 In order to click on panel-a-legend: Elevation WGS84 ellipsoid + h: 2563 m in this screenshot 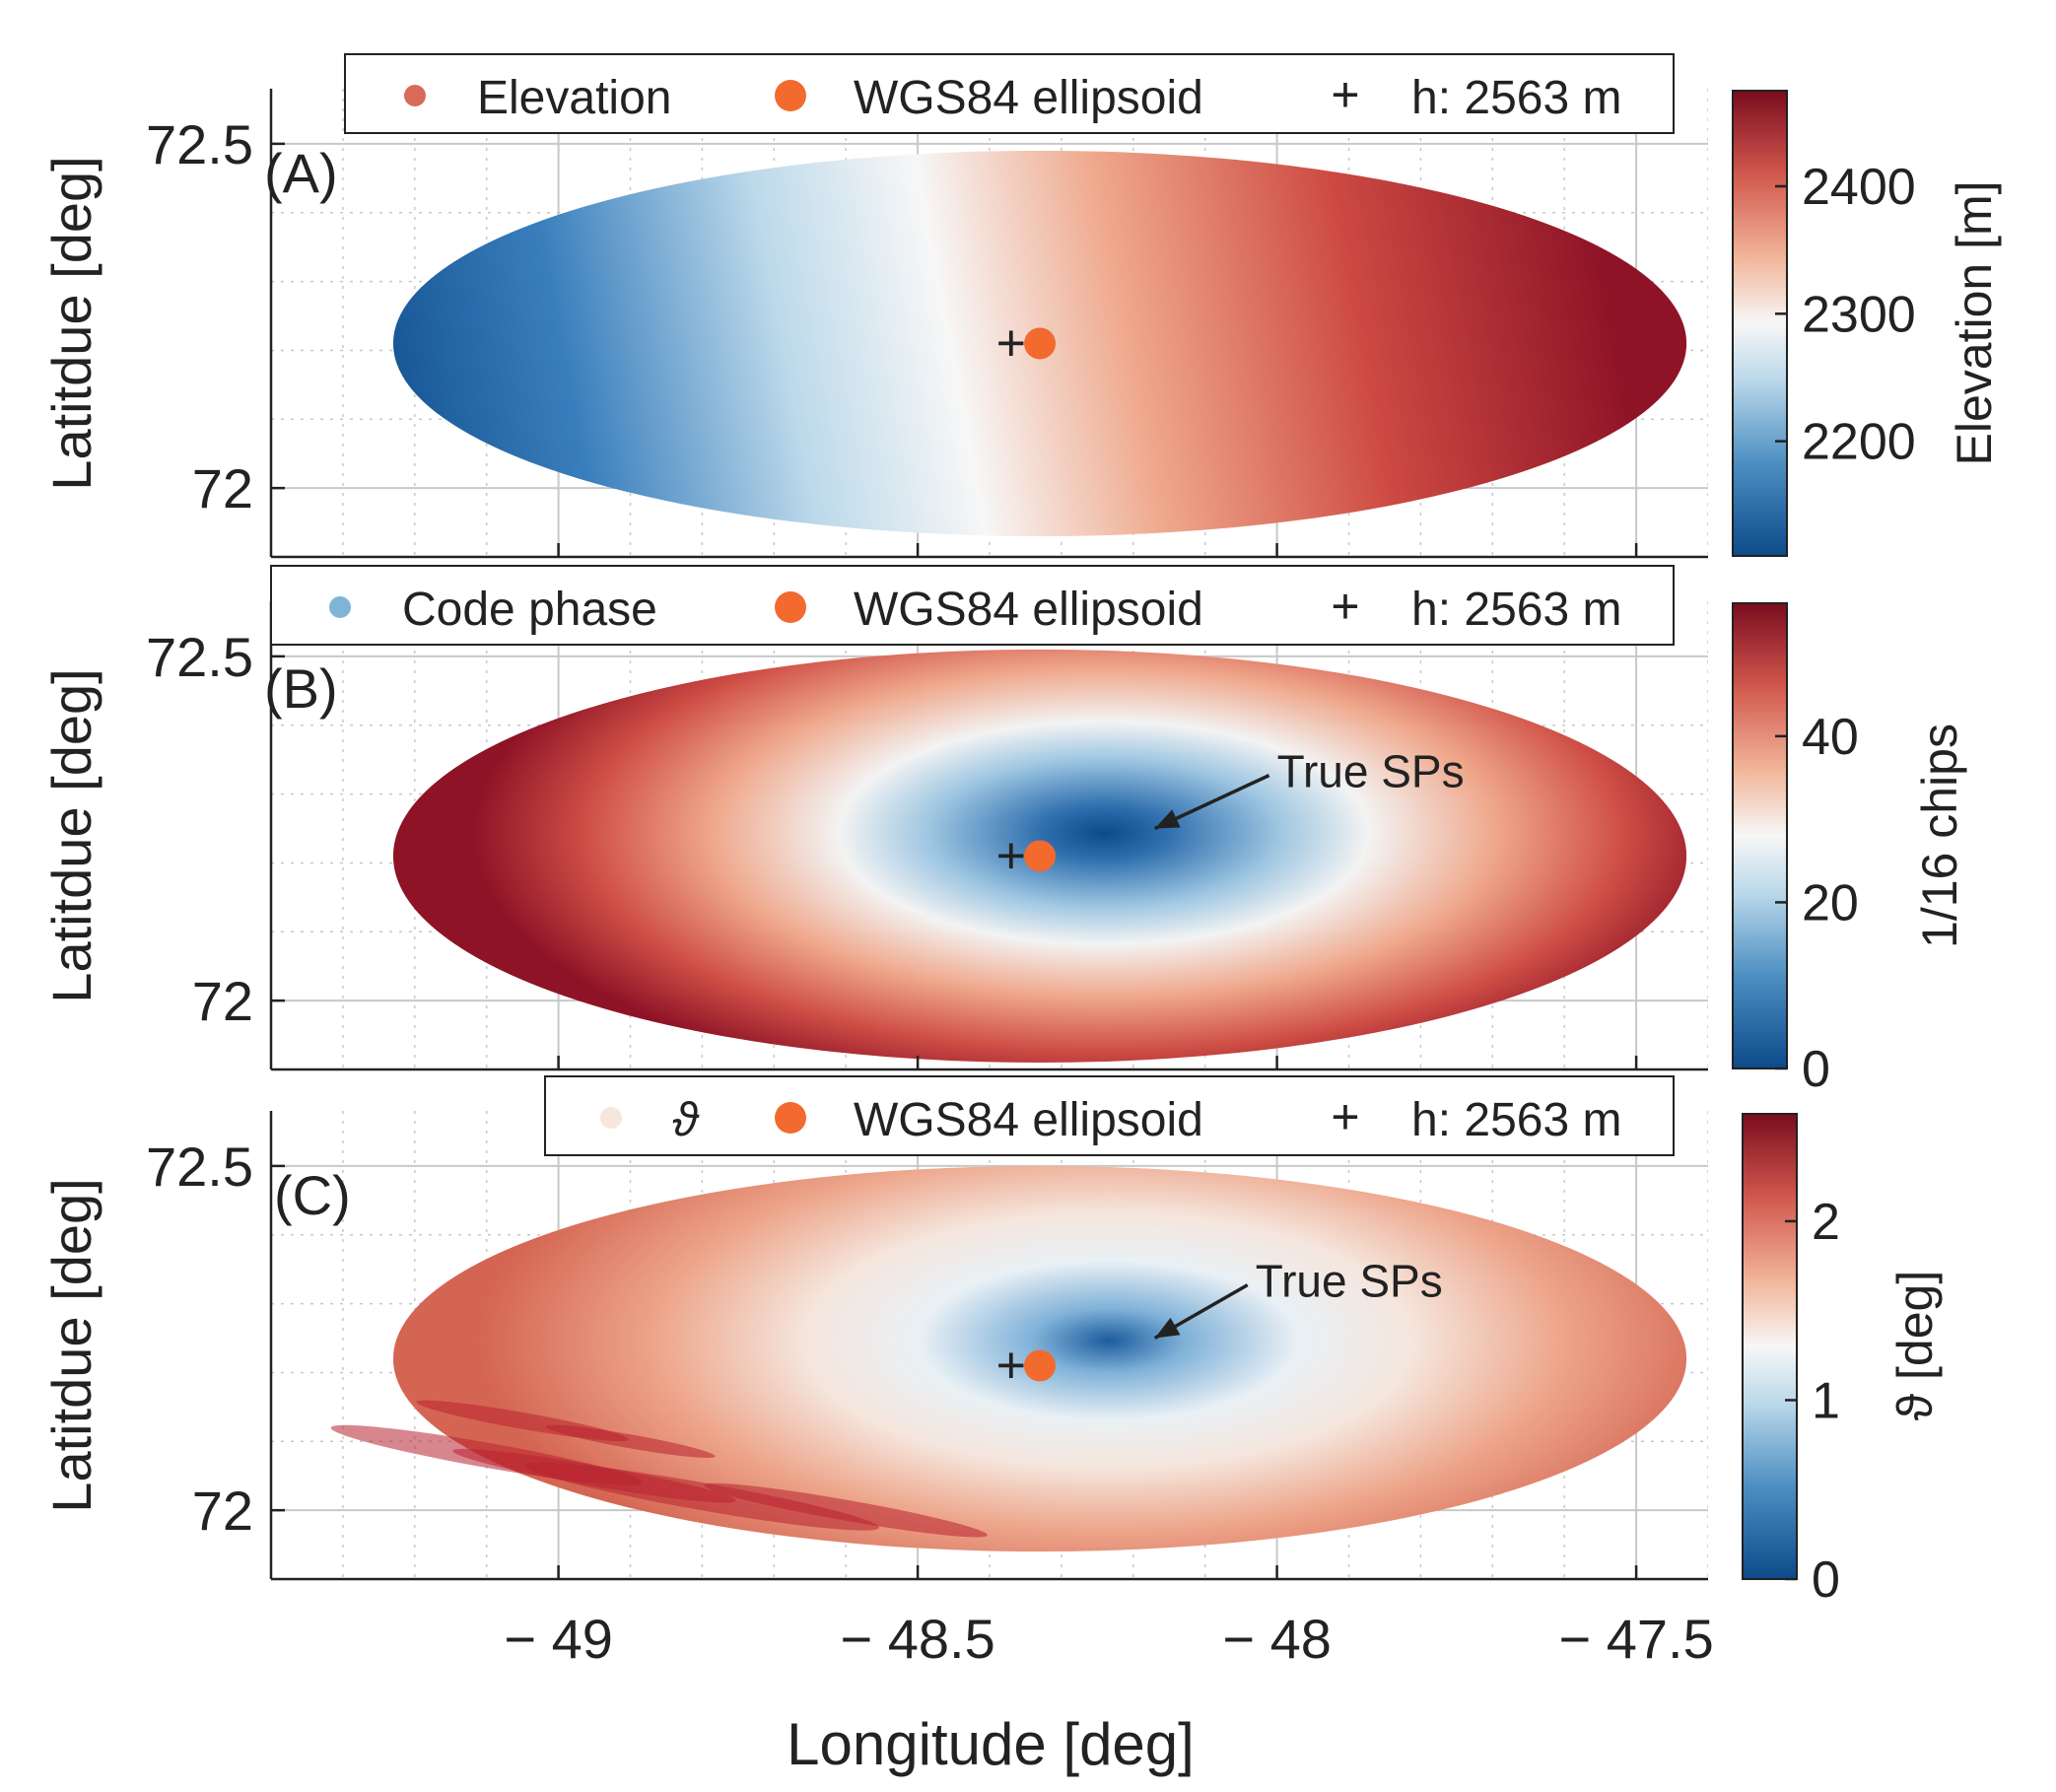, I will do `click(1009, 93)`.